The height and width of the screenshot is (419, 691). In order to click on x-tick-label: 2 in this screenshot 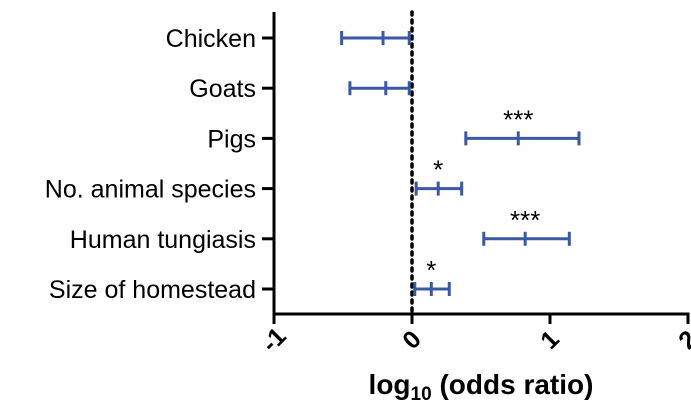, I will do `click(682, 340)`.